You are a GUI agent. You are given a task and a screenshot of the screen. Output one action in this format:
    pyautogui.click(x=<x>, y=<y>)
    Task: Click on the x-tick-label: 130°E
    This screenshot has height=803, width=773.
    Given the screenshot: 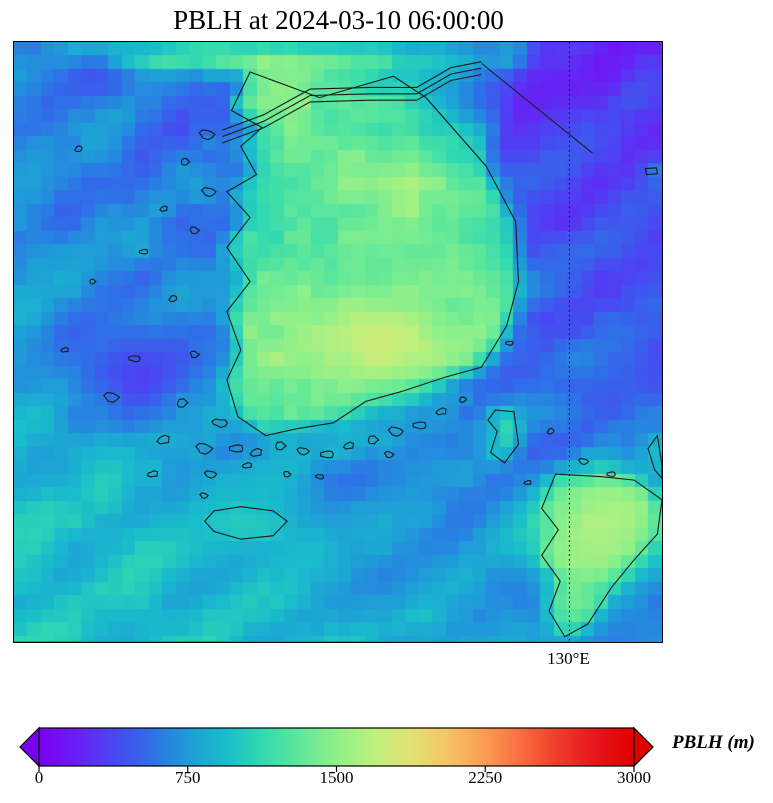 What is the action you would take?
    pyautogui.click(x=568, y=658)
    